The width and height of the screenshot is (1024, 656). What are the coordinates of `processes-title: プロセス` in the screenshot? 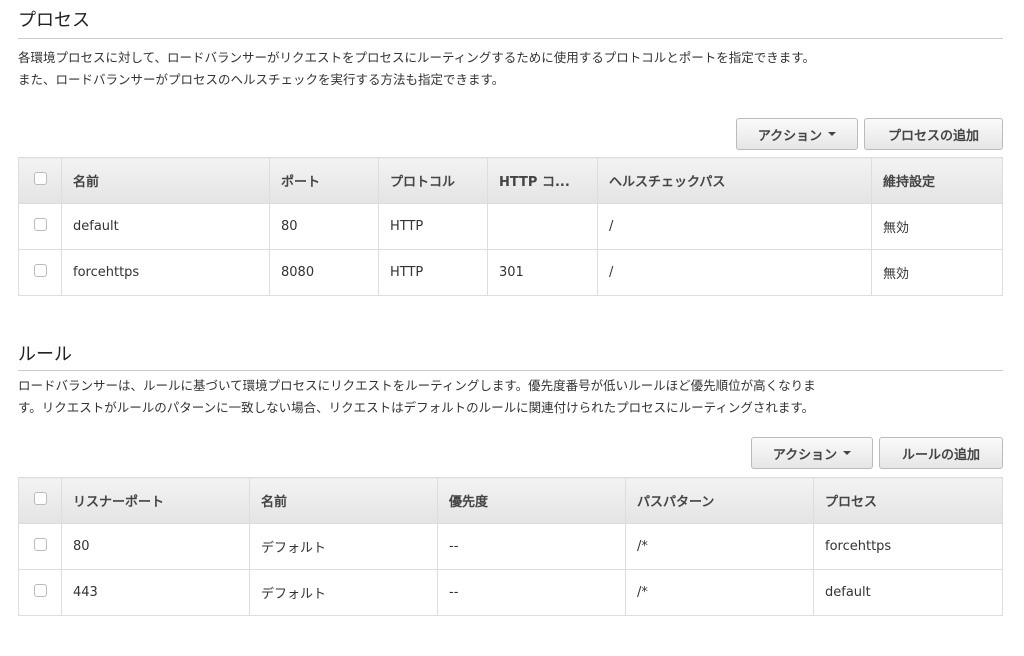 It's located at (54, 20).